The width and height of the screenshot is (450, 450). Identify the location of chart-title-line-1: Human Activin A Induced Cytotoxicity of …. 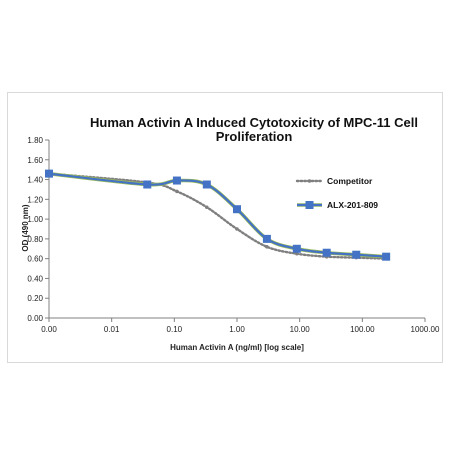
(254, 122).